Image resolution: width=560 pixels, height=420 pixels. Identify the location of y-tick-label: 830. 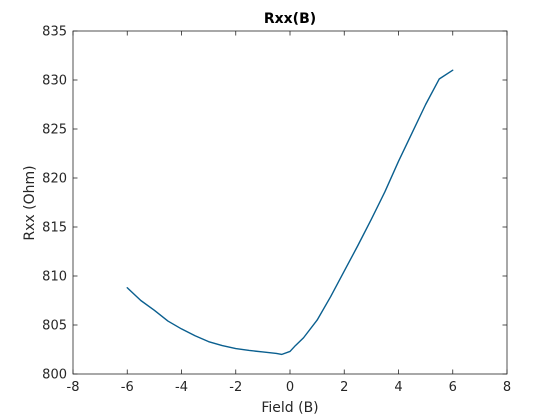
(54, 81).